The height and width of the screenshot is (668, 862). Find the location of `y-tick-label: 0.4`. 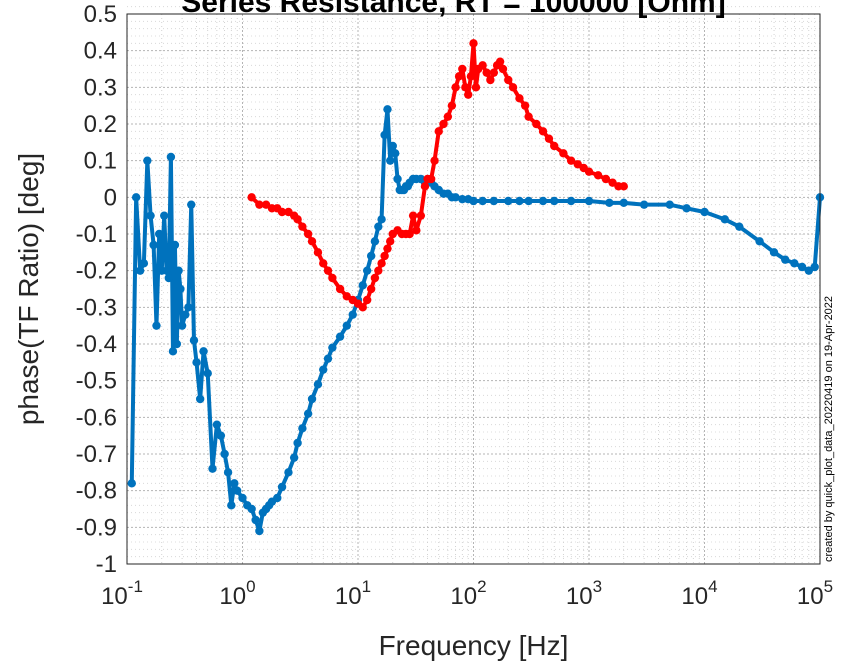

y-tick-label: 0.4 is located at coordinates (100, 51).